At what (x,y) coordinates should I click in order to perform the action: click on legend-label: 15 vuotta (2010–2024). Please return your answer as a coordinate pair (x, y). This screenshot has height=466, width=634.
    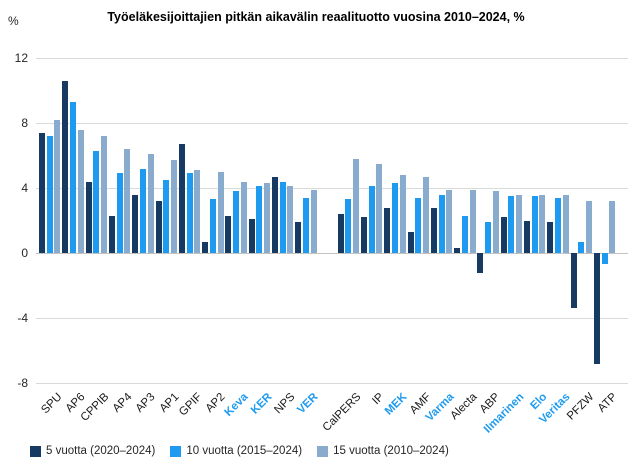
    Looking at the image, I should click on (391, 451).